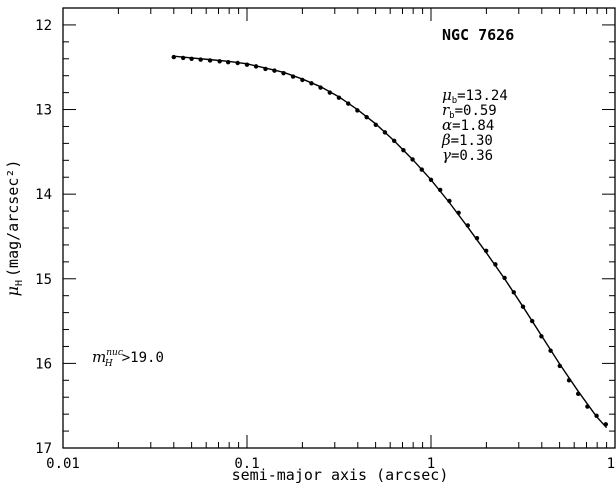  What do you see at coordinates (13, 218) in the screenshot?
I see `y-axis-label-units: (mag/arcsec²)` at bounding box center [13, 218].